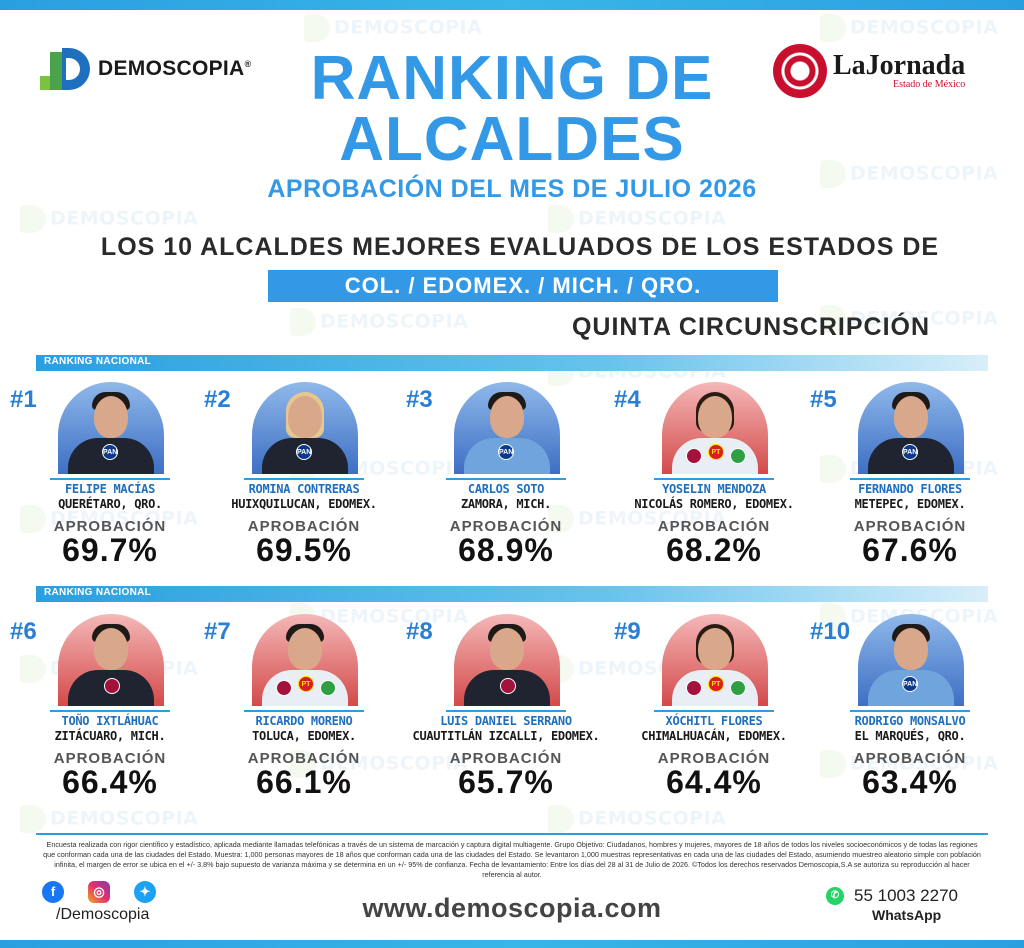  Describe the element at coordinates (523, 286) in the screenshot. I see `states-banner: COL. / EDOMEX. / MICH. / QRO.` at that location.